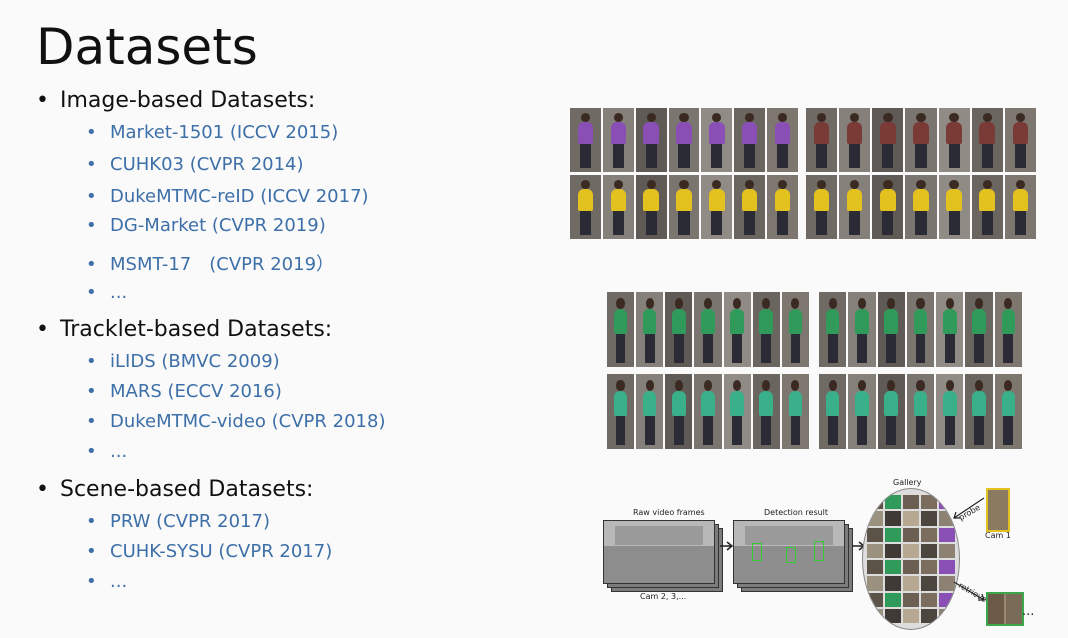  I want to click on list-item-prw: • PRW (CVPR 2017), so click(178, 521).